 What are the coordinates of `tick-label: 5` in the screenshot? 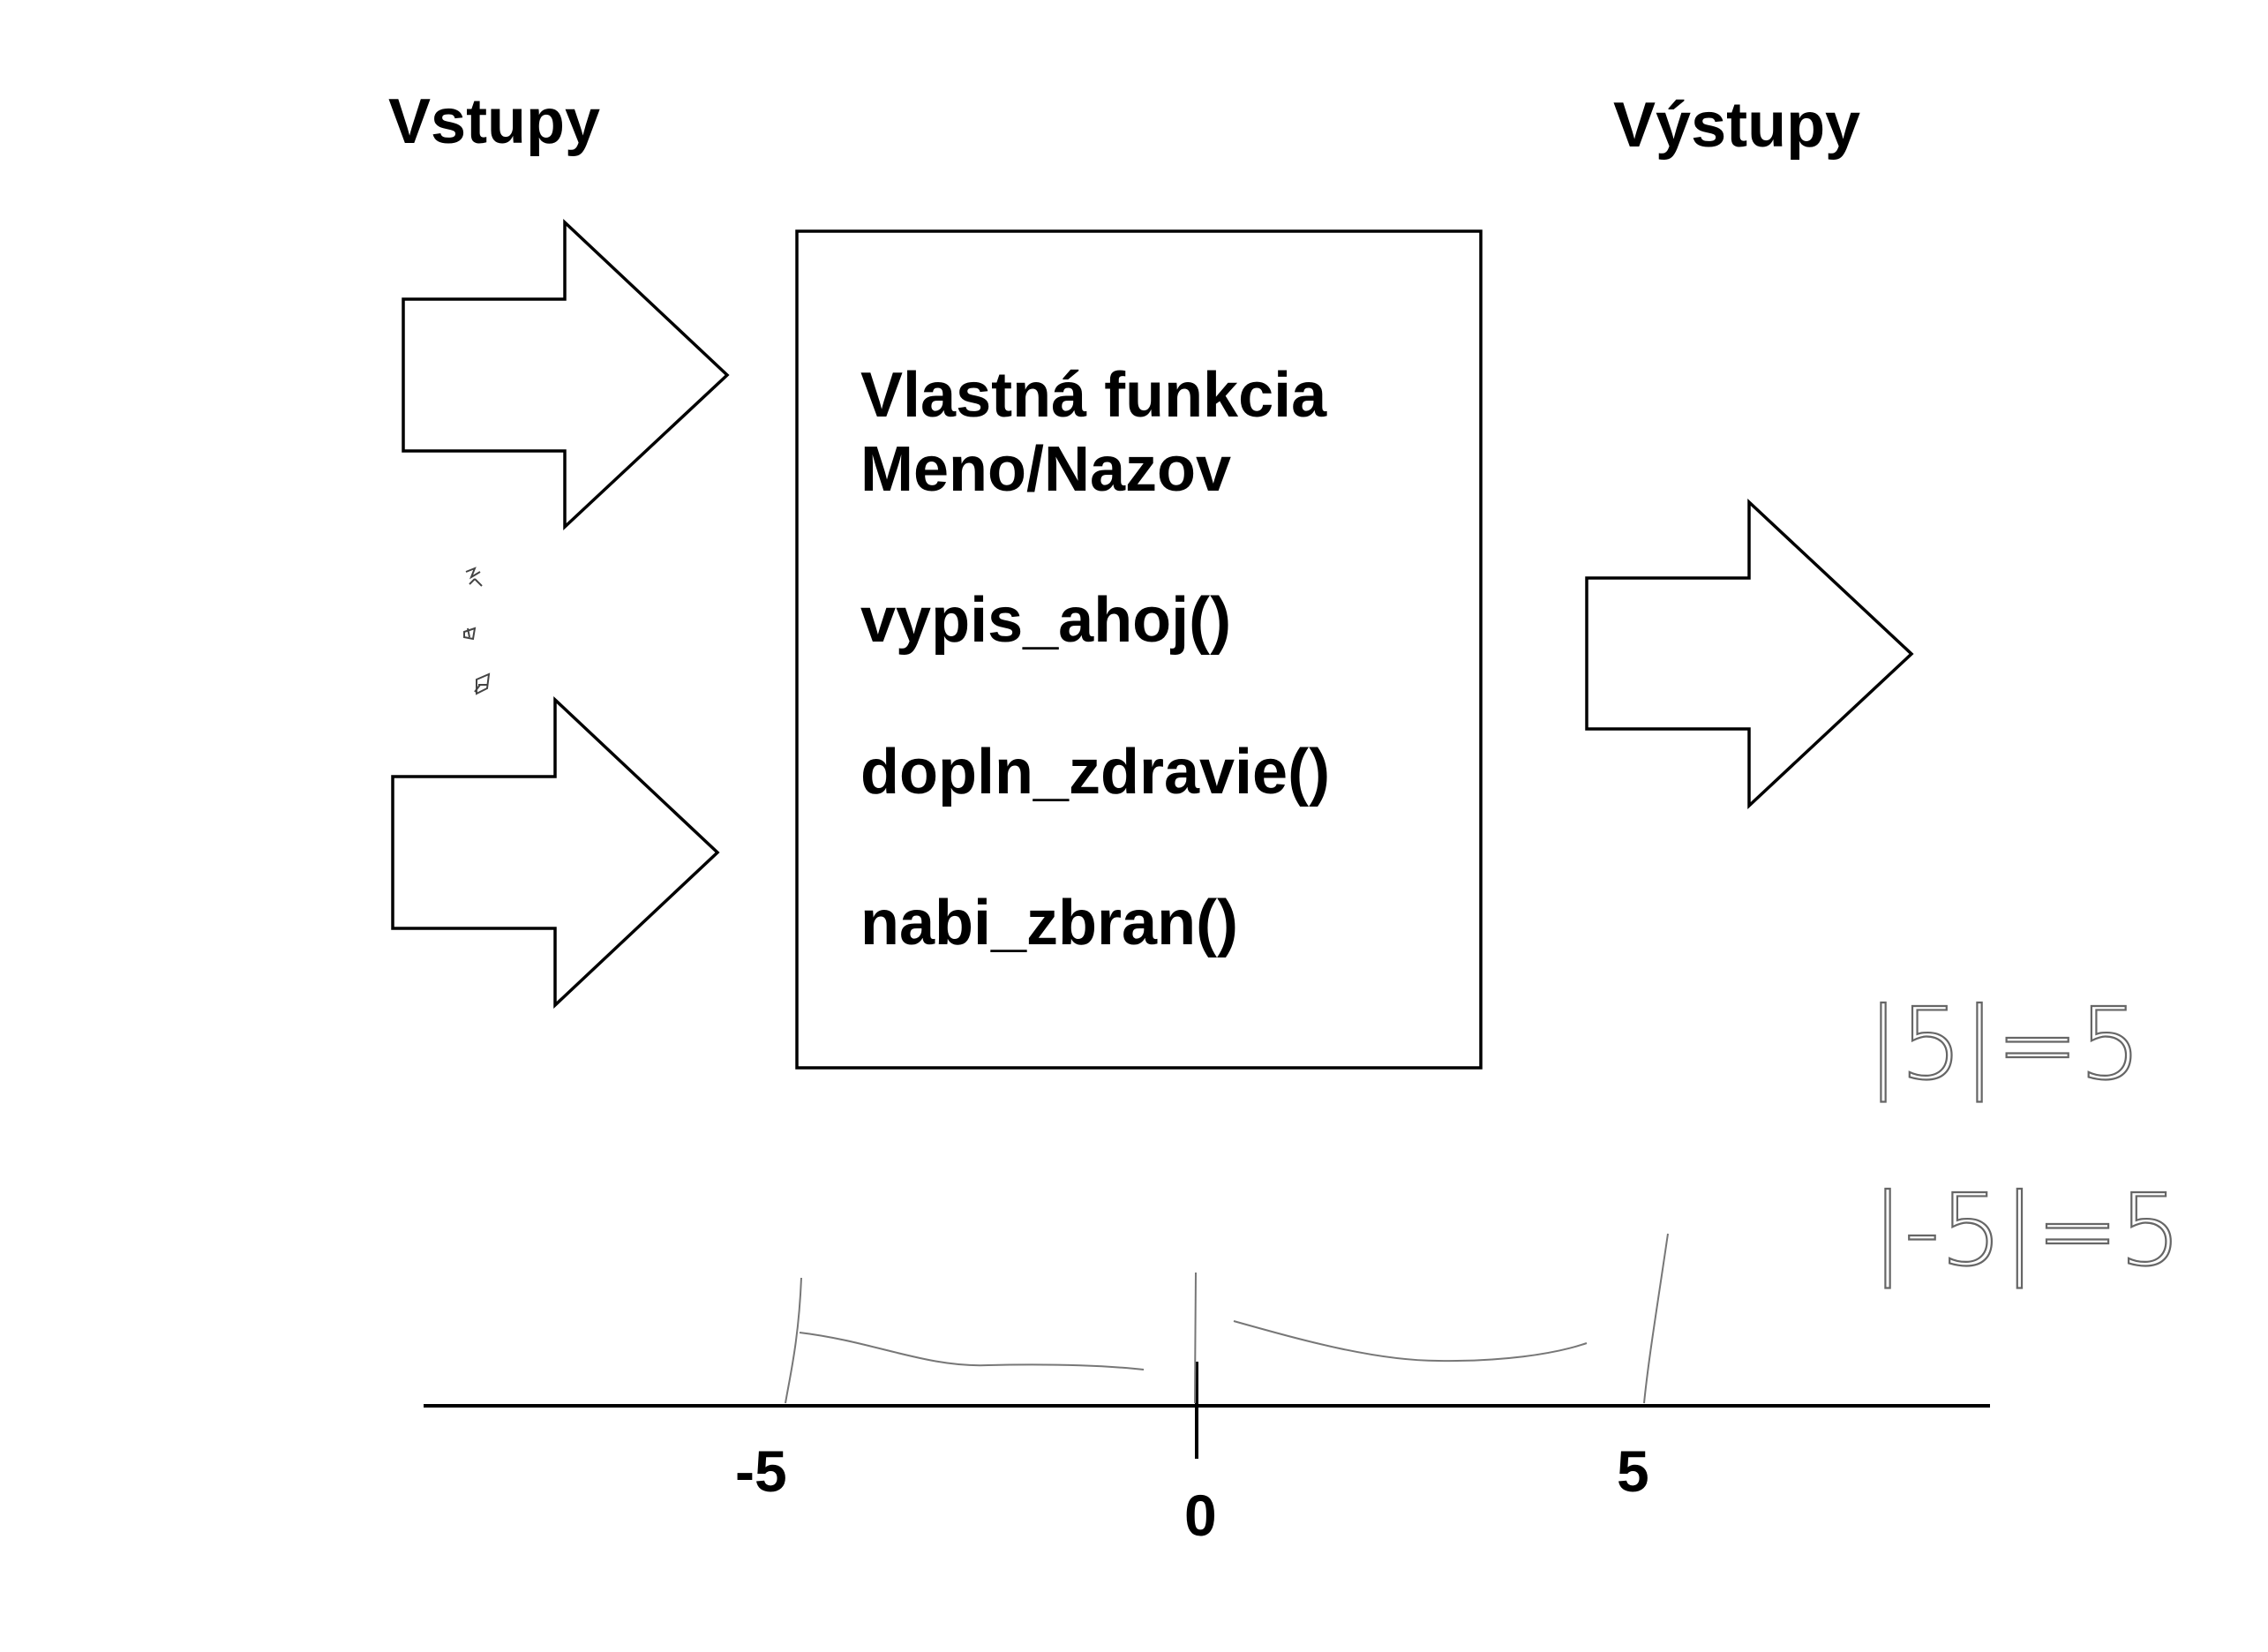 It's located at (1633, 1471).